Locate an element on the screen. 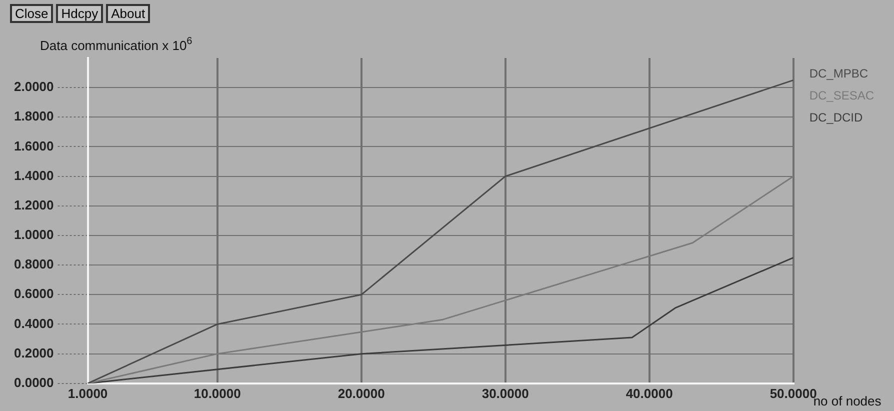  y-tick-label: 2.0000 is located at coordinates (34, 86).